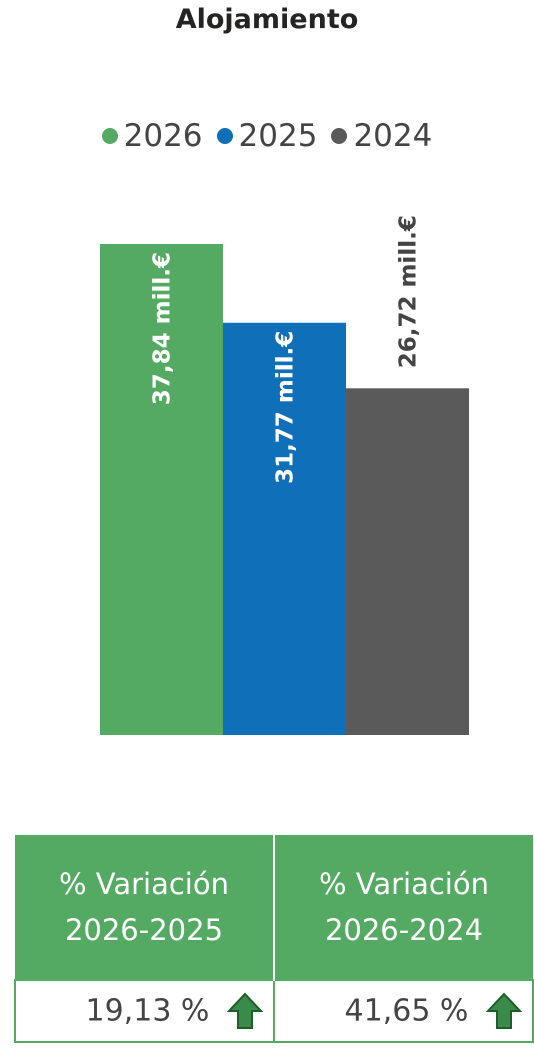 The width and height of the screenshot is (534, 1048). What do you see at coordinates (163, 328) in the screenshot?
I see `data-label-2026: 37,84 mill.€` at bounding box center [163, 328].